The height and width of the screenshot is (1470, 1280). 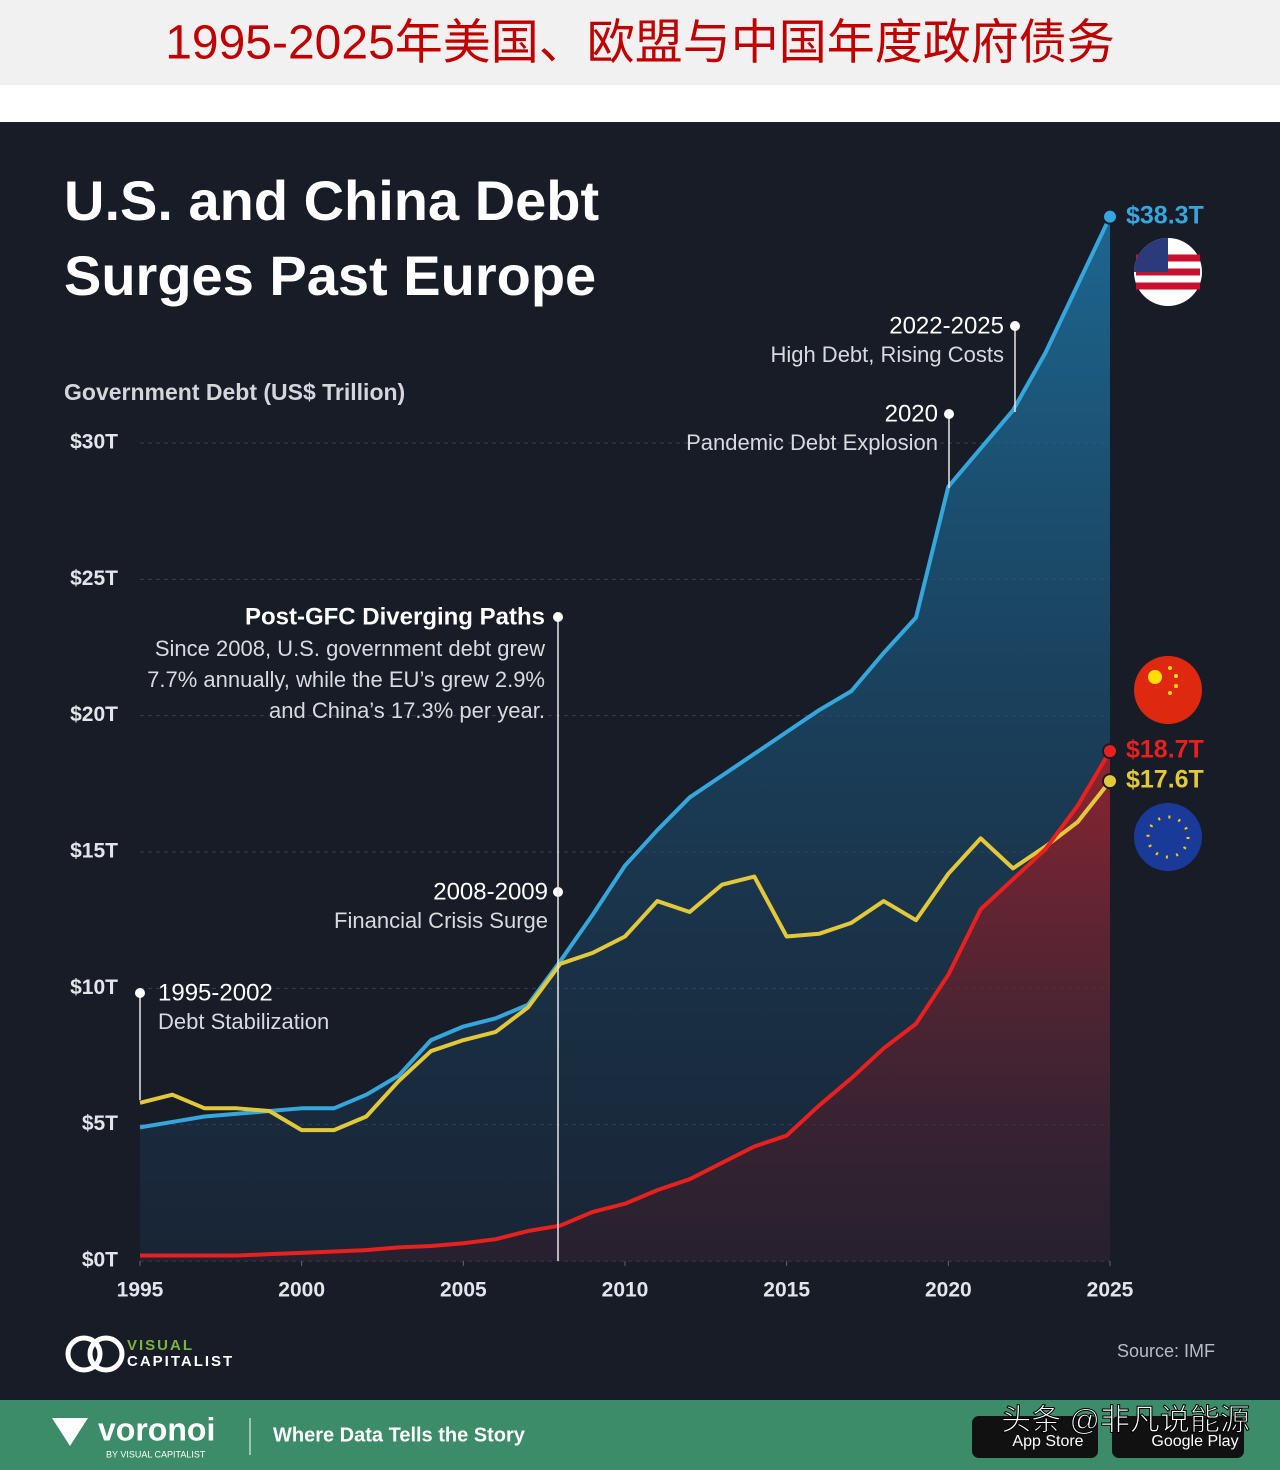 I want to click on y-tick-label: $10T, so click(x=94, y=987).